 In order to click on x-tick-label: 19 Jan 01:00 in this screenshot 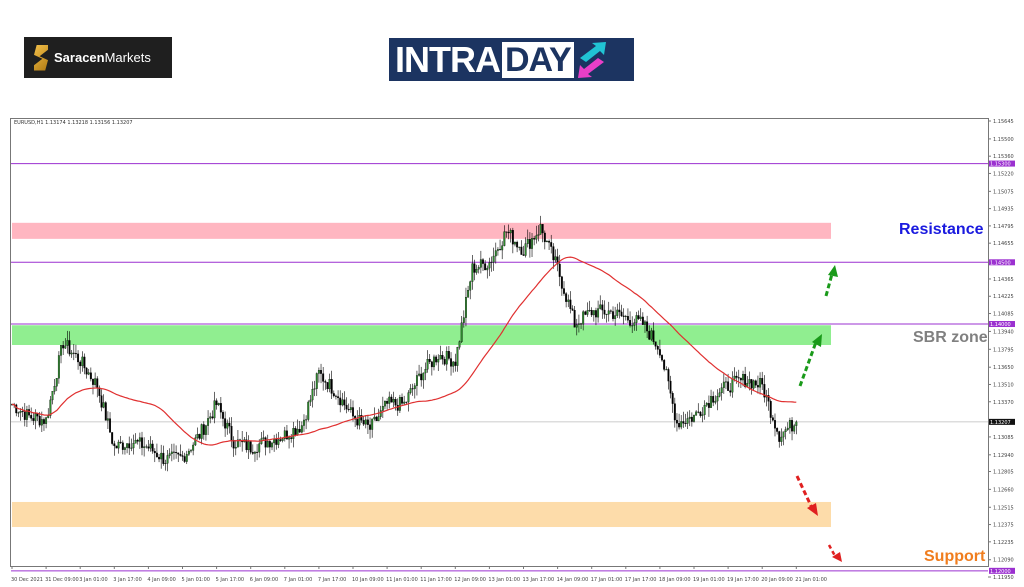, I will do `click(709, 580)`.